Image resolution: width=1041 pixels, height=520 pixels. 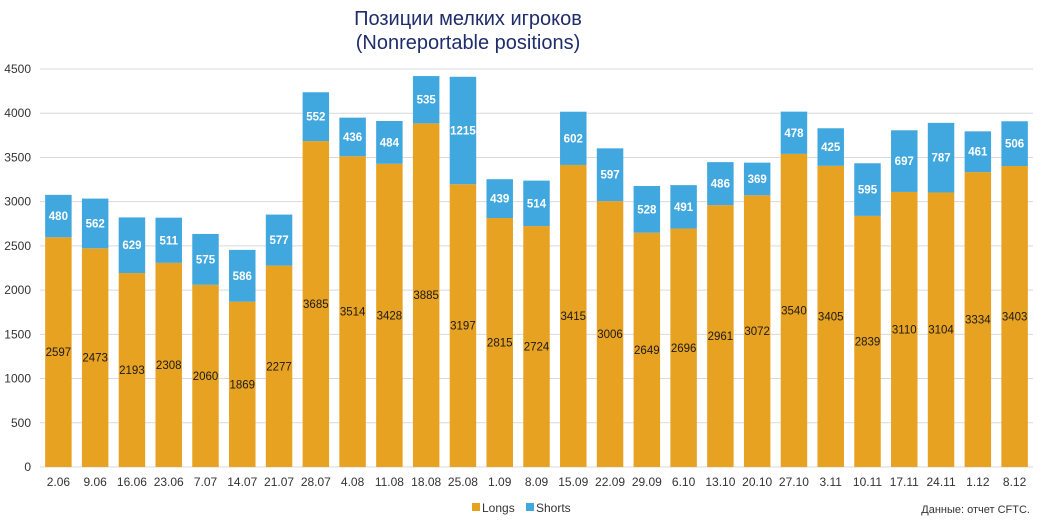 What do you see at coordinates (21, 423) in the screenshot?
I see `y-tick-label: 500` at bounding box center [21, 423].